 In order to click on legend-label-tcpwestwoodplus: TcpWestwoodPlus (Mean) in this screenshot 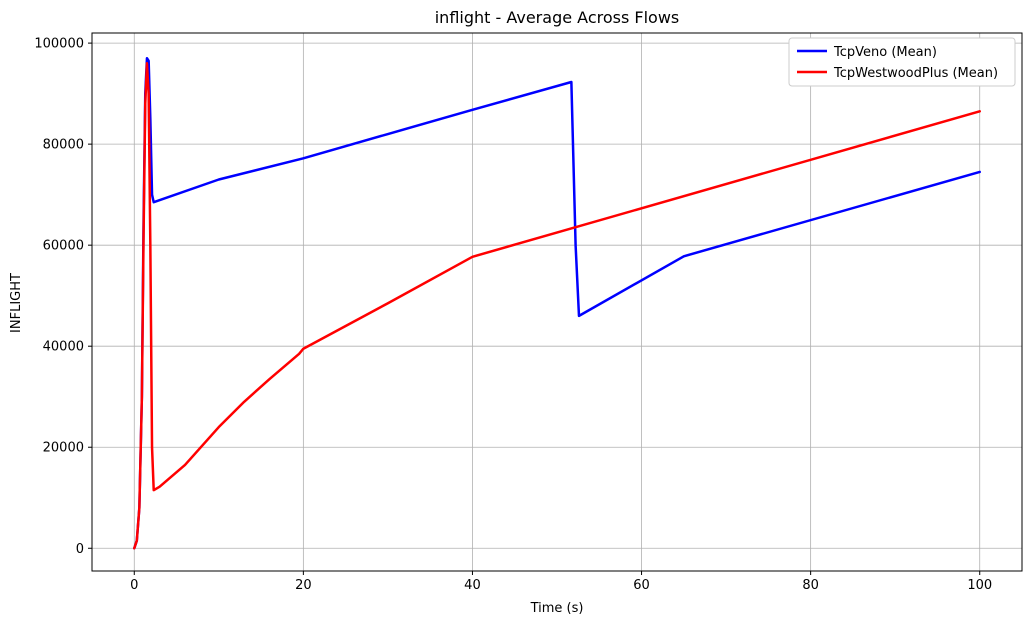, I will do `click(915, 73)`.